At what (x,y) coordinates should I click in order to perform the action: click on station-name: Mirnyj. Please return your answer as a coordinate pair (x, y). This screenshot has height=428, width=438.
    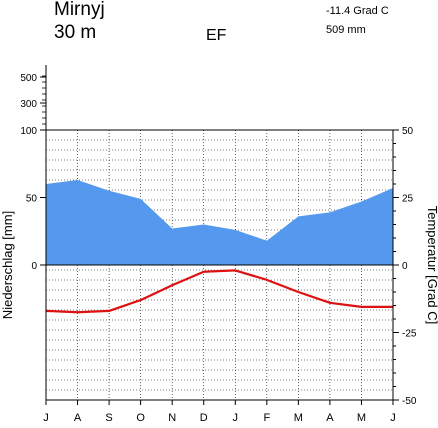
    Looking at the image, I should click on (79, 10).